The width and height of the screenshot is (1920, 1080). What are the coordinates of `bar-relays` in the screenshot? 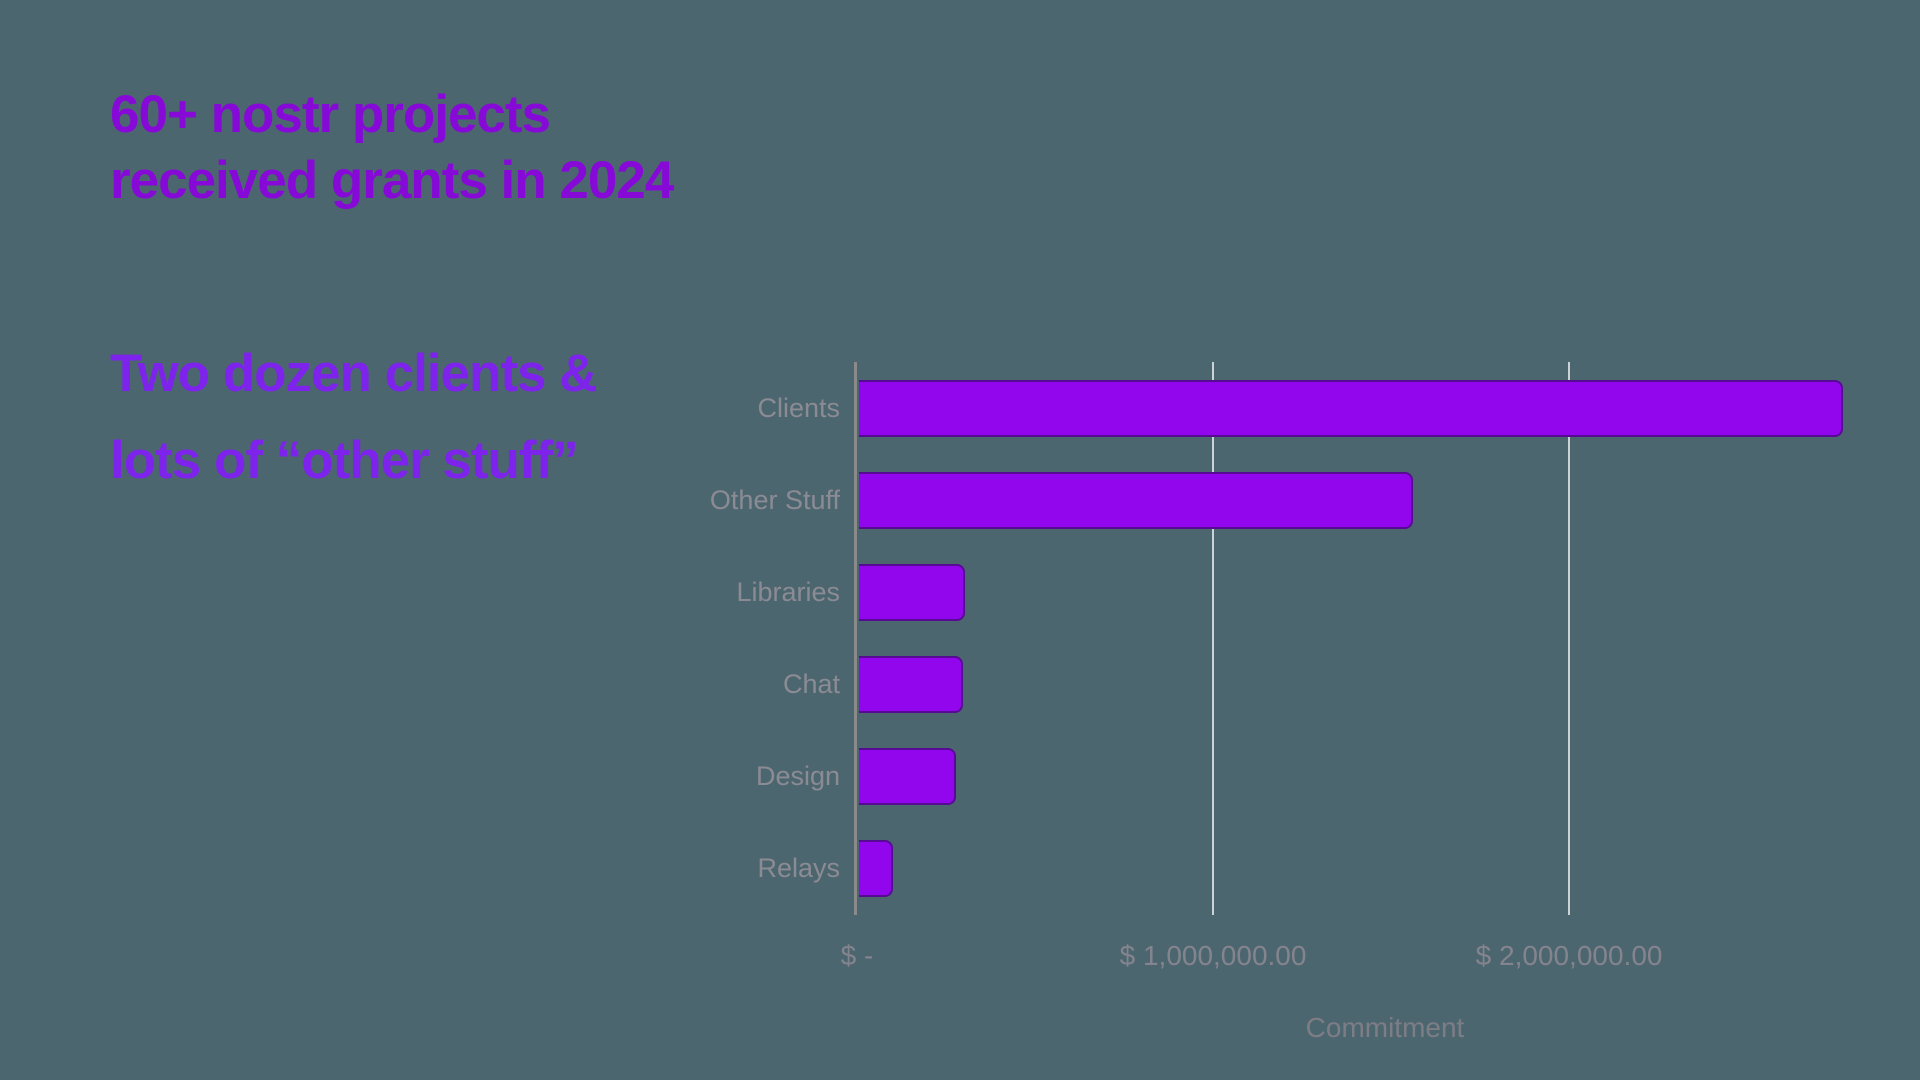 It's located at (876, 869).